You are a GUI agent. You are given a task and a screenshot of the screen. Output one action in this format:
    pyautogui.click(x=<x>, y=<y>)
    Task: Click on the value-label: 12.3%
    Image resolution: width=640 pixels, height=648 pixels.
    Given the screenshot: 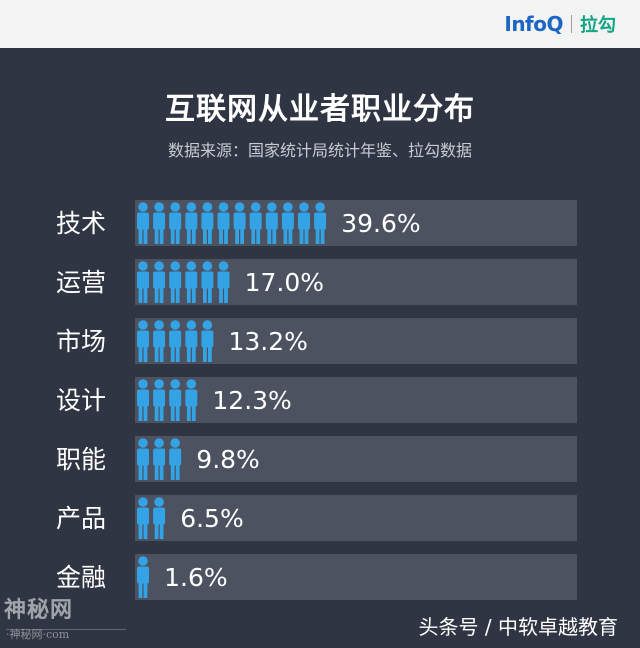 What is the action you would take?
    pyautogui.click(x=251, y=400)
    